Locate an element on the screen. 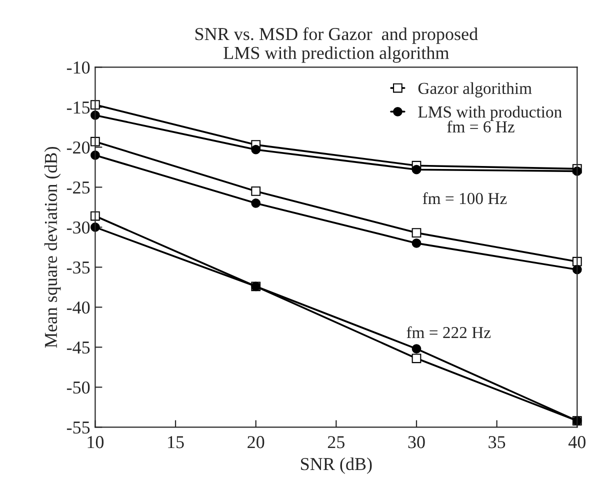 The height and width of the screenshot is (480, 595). annotation: fm = 222 Hz is located at coordinates (448, 332).